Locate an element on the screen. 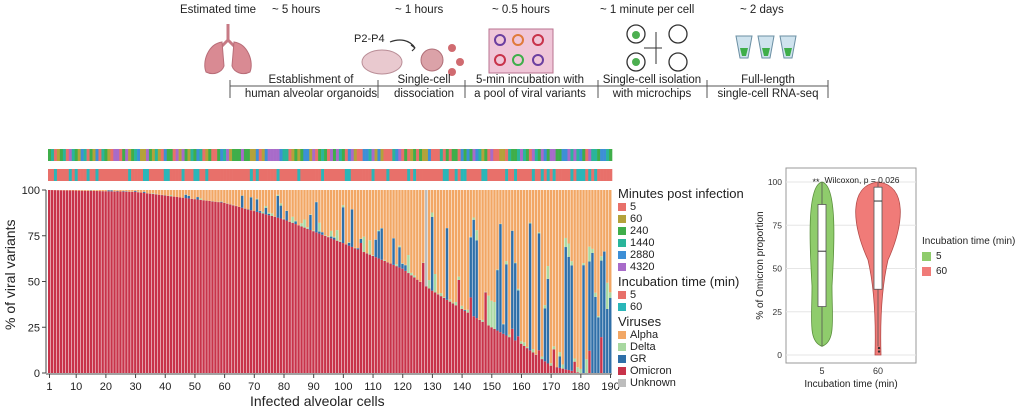  violin-x-axis-title: Incubation time (min) is located at coordinates (850, 384).